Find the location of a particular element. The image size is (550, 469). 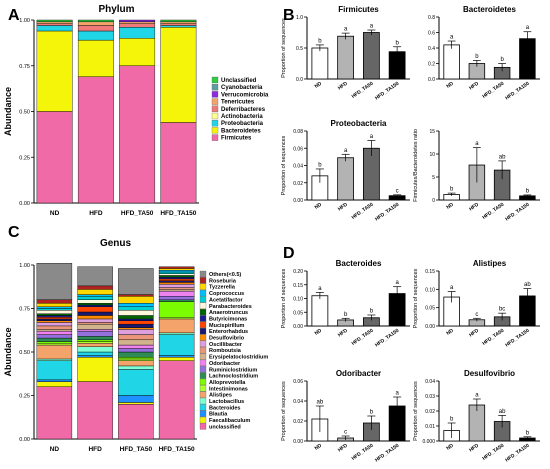

legend-entry: Ruminiclostridium is located at coordinates (233, 370).